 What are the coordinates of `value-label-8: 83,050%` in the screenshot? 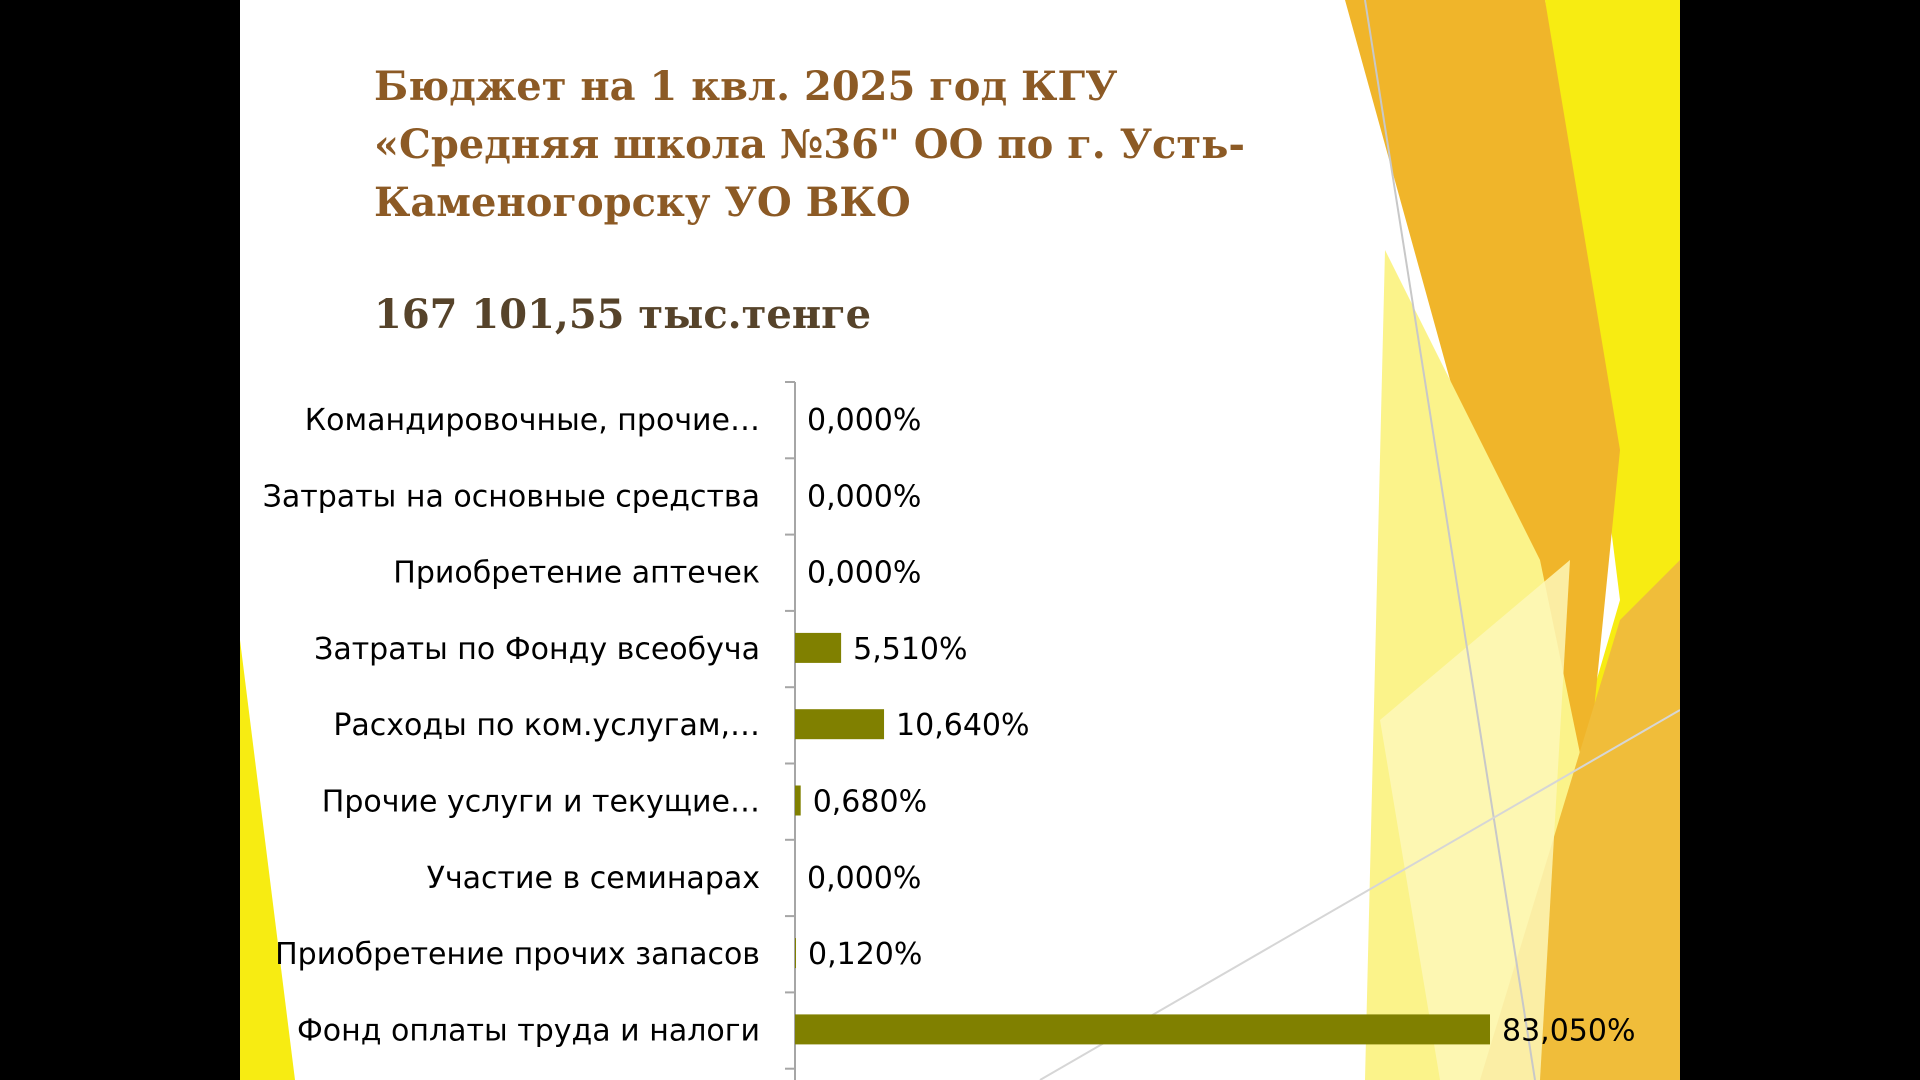 It's located at (1568, 1030).